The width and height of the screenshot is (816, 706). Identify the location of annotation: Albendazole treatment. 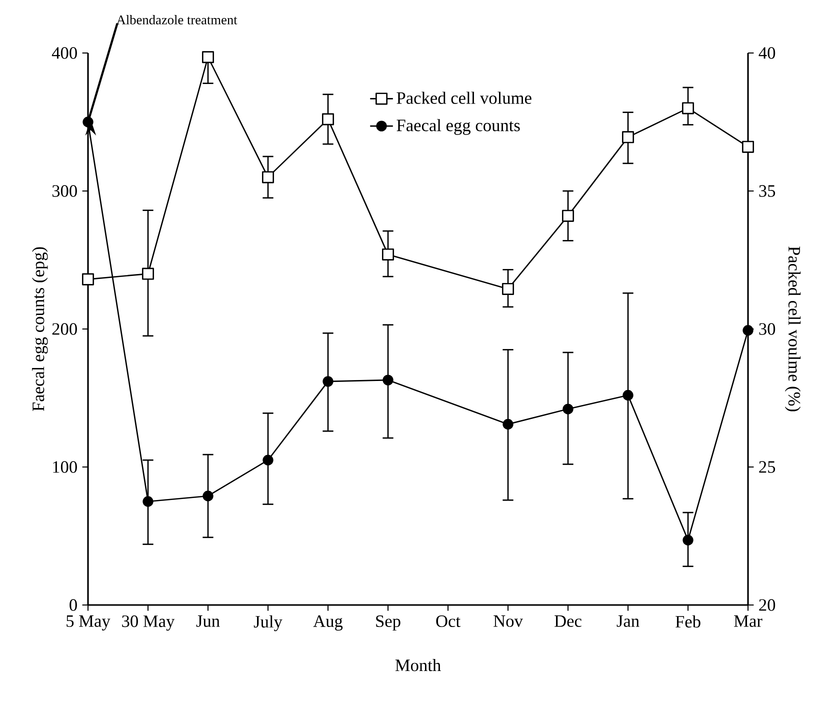
(177, 19).